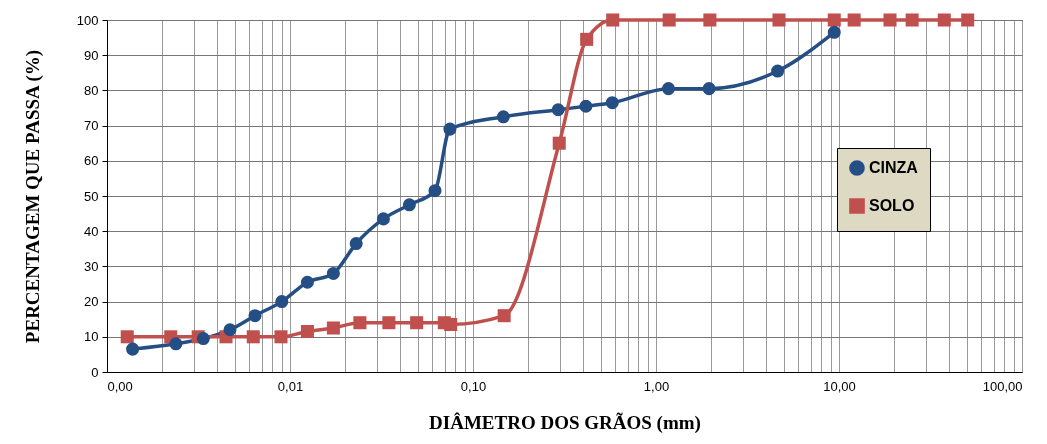 Image resolution: width=1047 pixels, height=444 pixels. Describe the element at coordinates (290, 386) in the screenshot. I see `x-tick-label: 0,01` at that location.